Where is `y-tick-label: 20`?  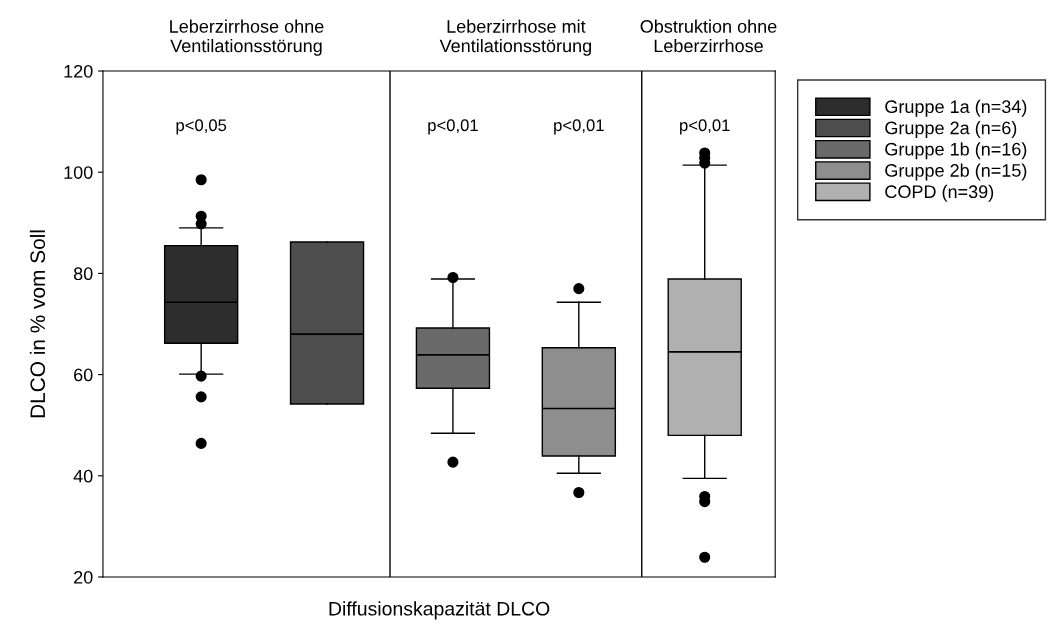 y-tick-label: 20 is located at coordinates (83, 577).